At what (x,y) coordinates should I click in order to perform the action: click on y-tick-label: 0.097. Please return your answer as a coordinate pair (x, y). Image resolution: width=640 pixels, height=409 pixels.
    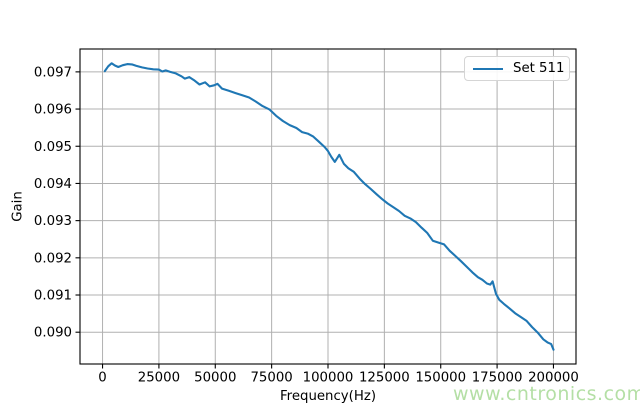
    Looking at the image, I should click on (53, 72).